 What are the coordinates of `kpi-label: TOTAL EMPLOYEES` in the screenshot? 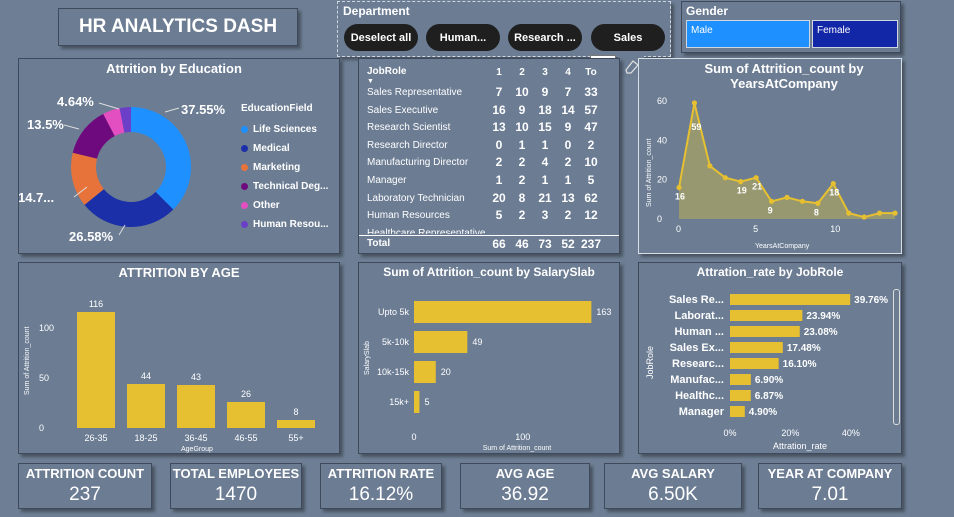 It's located at (236, 473).